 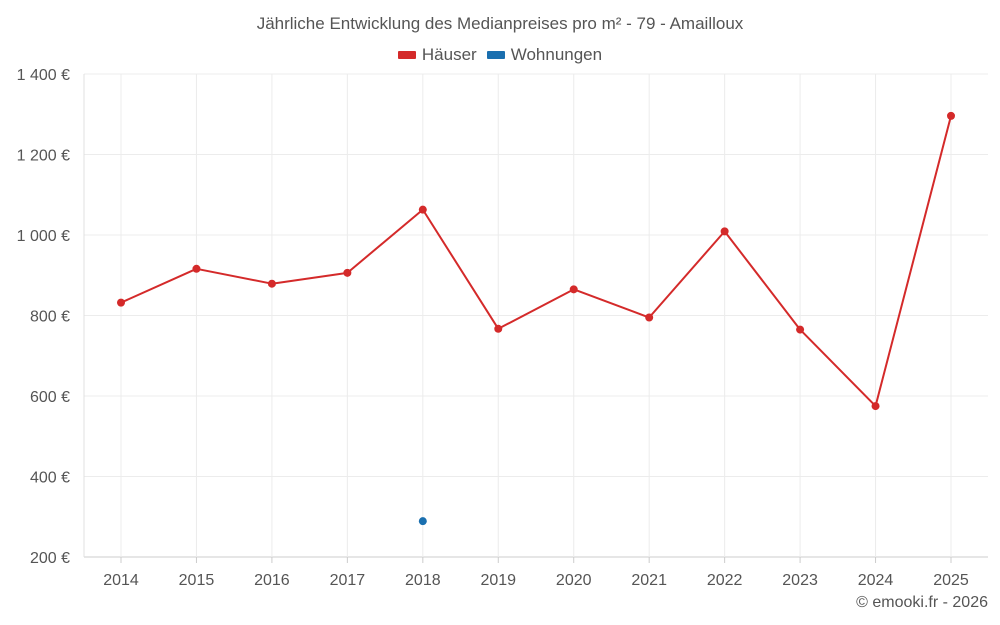 What do you see at coordinates (649, 580) in the screenshot?
I see `x-tick-label: 2021` at bounding box center [649, 580].